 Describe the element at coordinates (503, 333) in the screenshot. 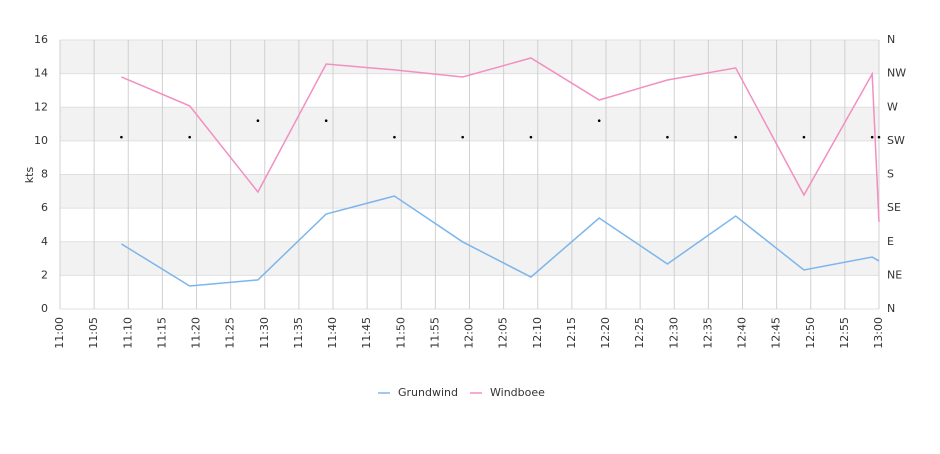

I see `x-tick-label: 12:05` at that location.